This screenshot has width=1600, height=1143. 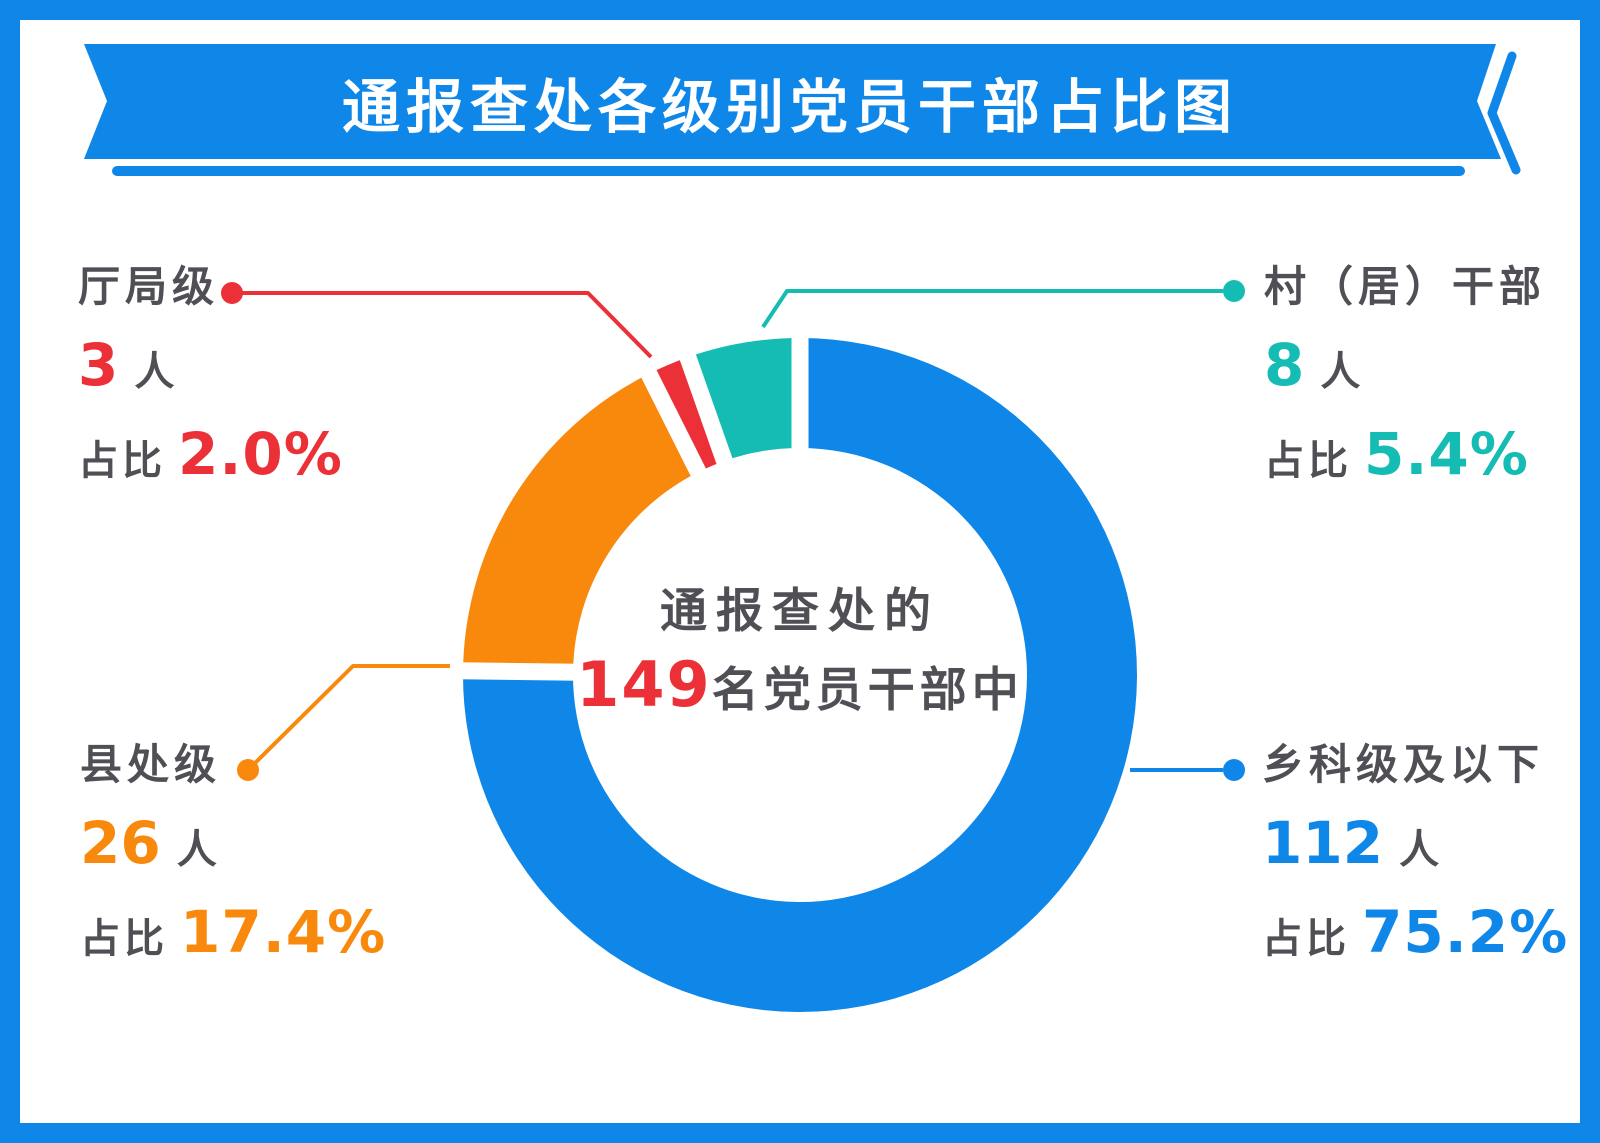 I want to click on percent-value: 2.0%, so click(x=260, y=454).